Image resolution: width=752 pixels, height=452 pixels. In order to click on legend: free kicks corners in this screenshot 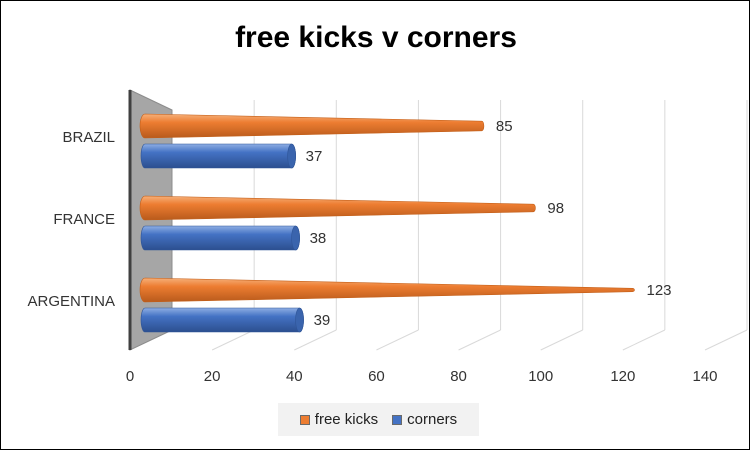, I will do `click(378, 419)`.